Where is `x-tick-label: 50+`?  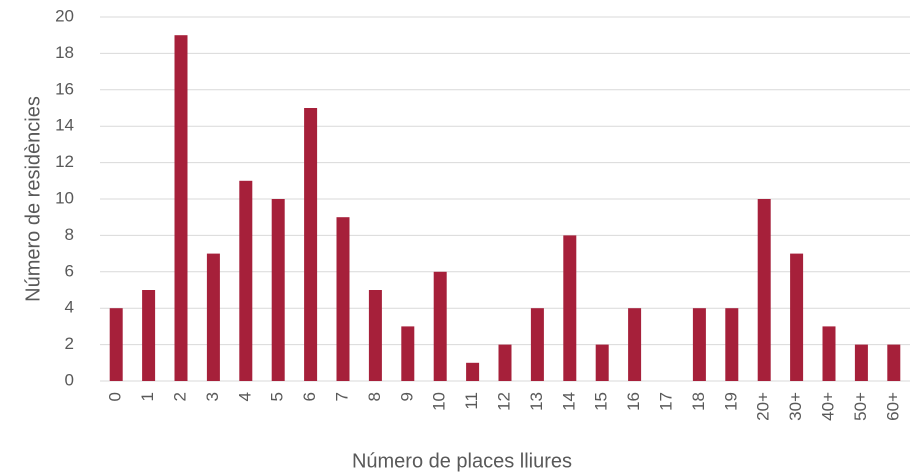
x-tick-label: 50+ is located at coordinates (860, 406).